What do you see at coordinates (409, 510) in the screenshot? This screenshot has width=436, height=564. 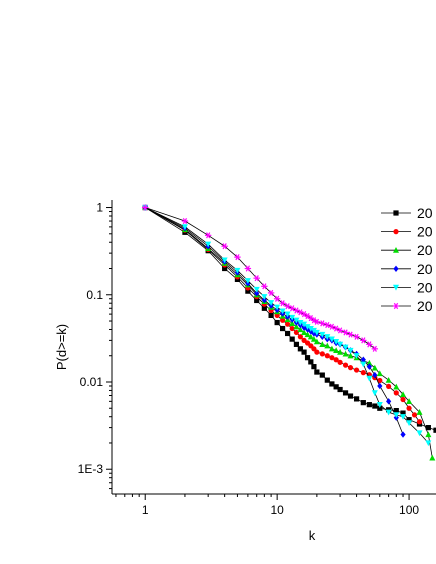 I see `x-tick-label: 100` at bounding box center [409, 510].